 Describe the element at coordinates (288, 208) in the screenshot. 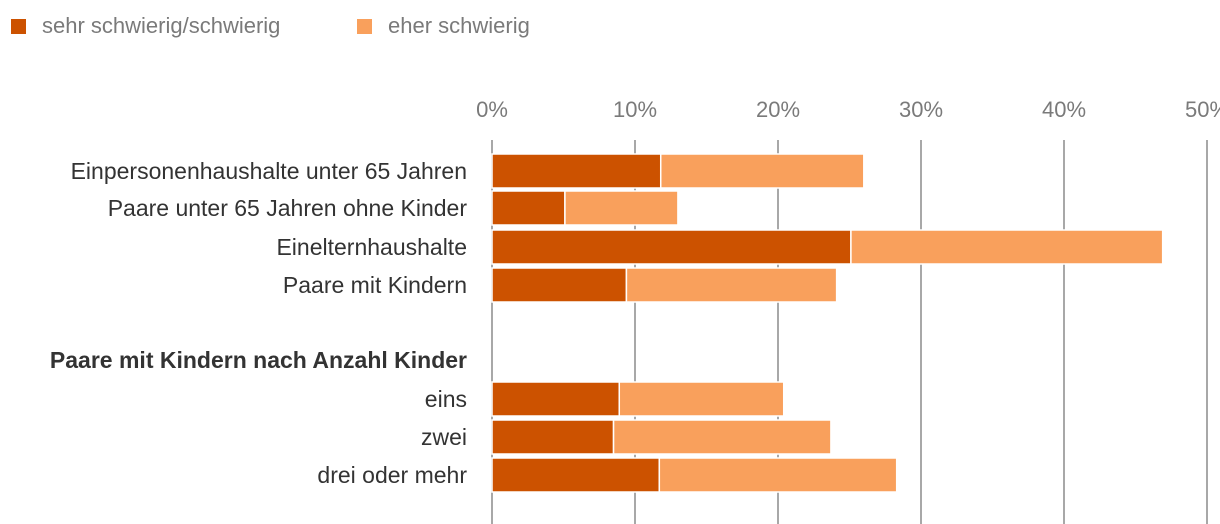

I see `category-label: Paare unter 65 Jahren ohne Kinder` at that location.